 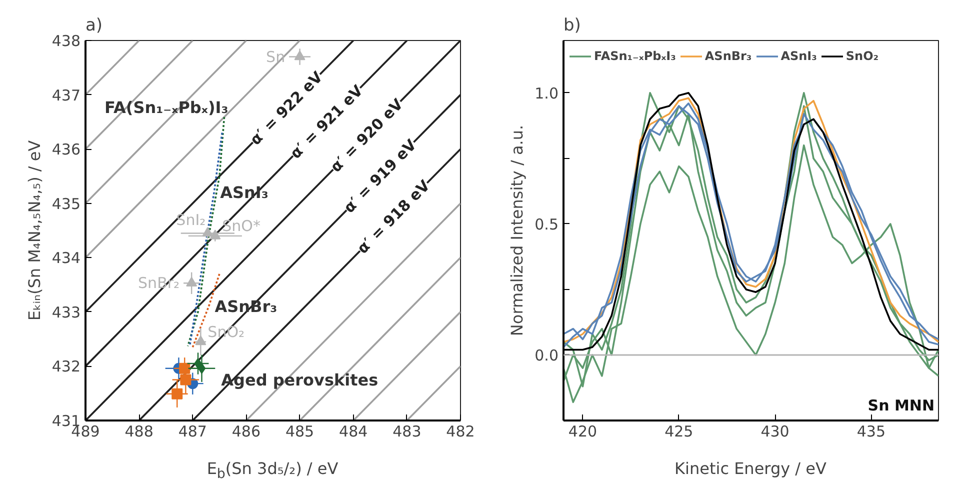 I want to click on y-axis-title: Eₖᵢₙ(Sn M₄N₄,₅N₄,₅) / eV, so click(x=34, y=230).